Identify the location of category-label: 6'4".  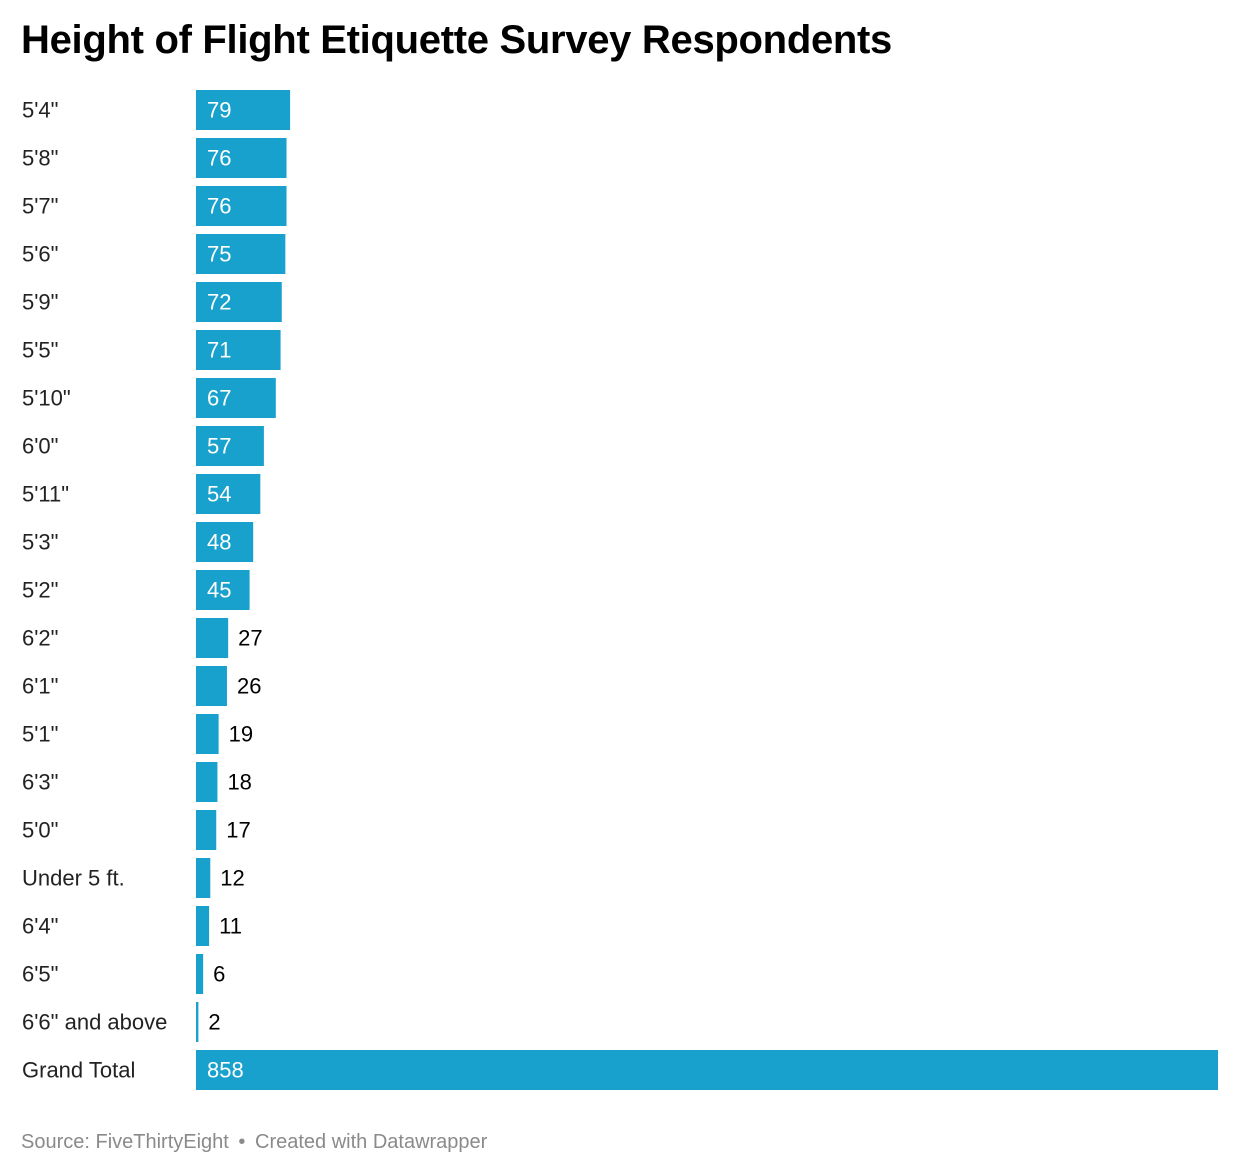
(40, 926).